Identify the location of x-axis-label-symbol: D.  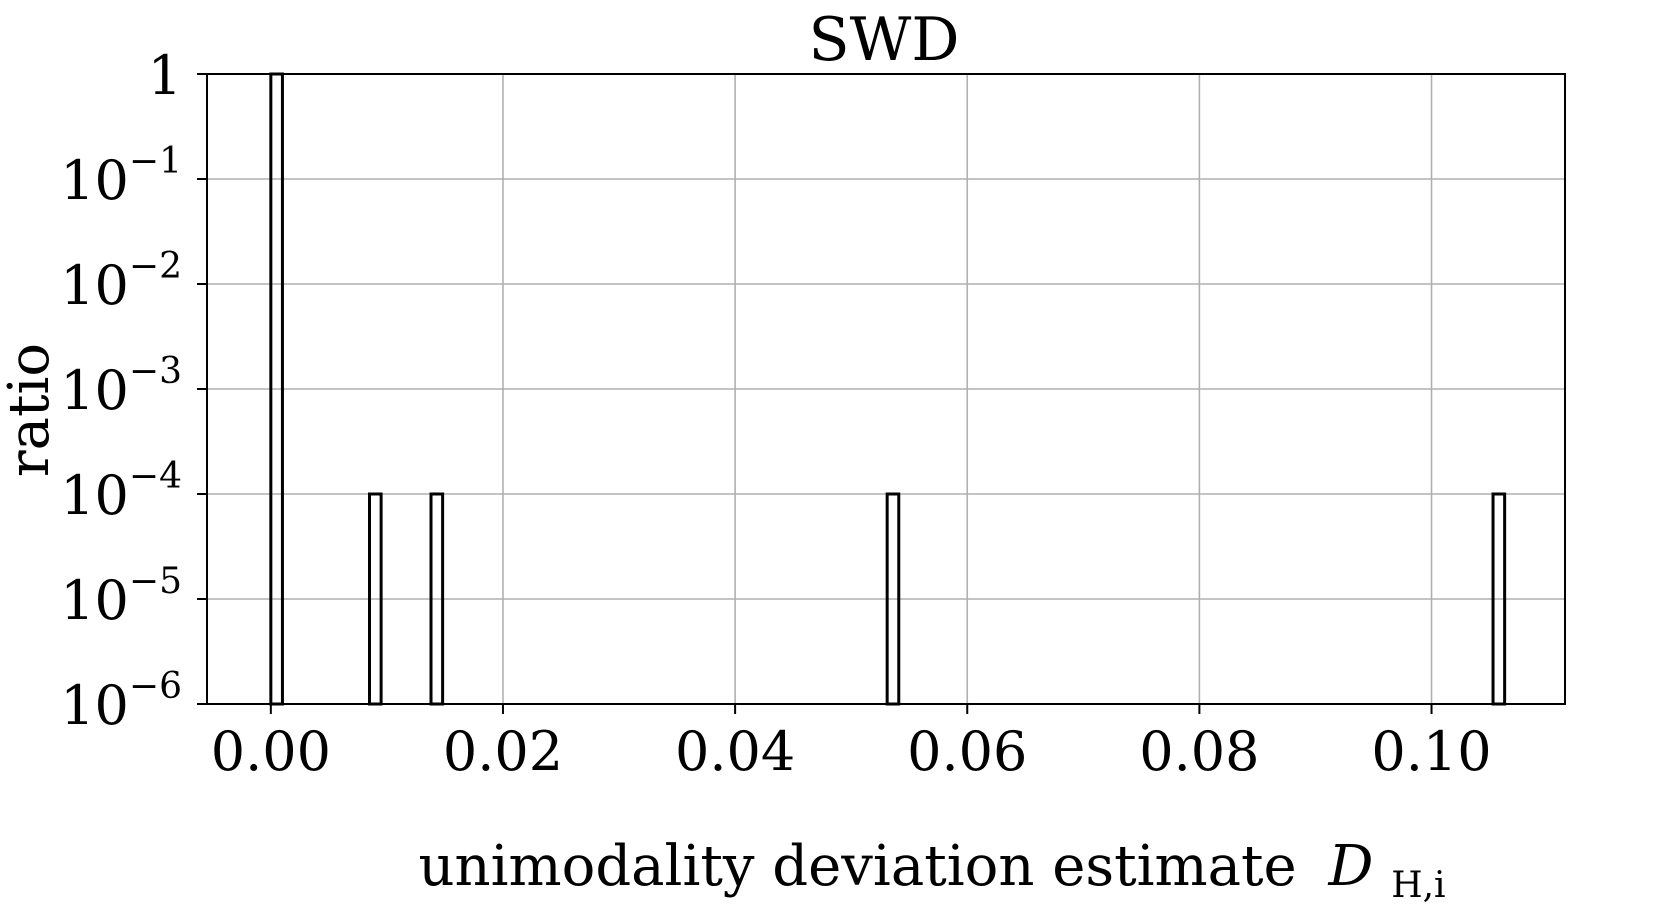
(1350, 866).